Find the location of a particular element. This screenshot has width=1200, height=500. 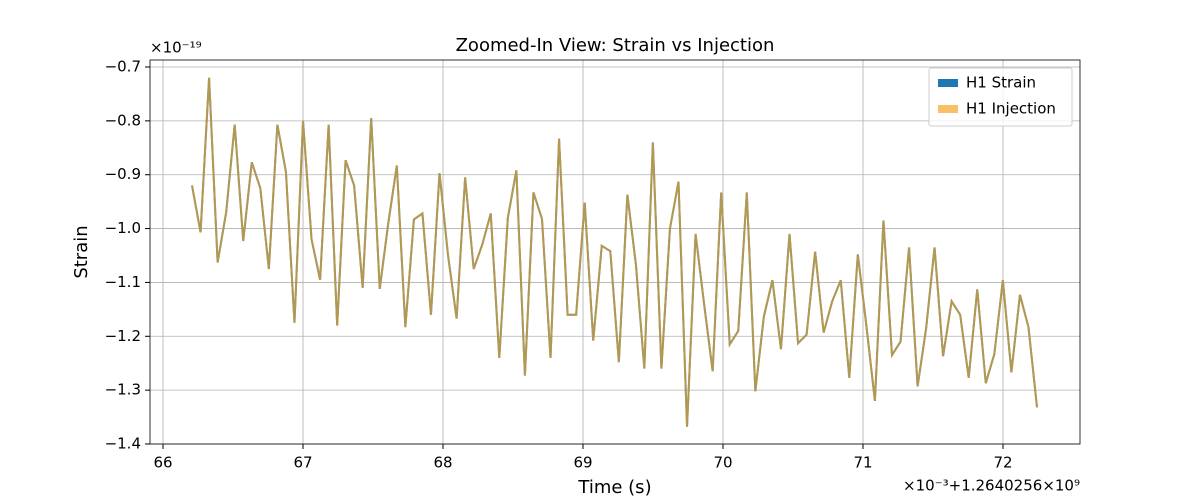

legend-label: H1 Strain is located at coordinates (1001, 83).